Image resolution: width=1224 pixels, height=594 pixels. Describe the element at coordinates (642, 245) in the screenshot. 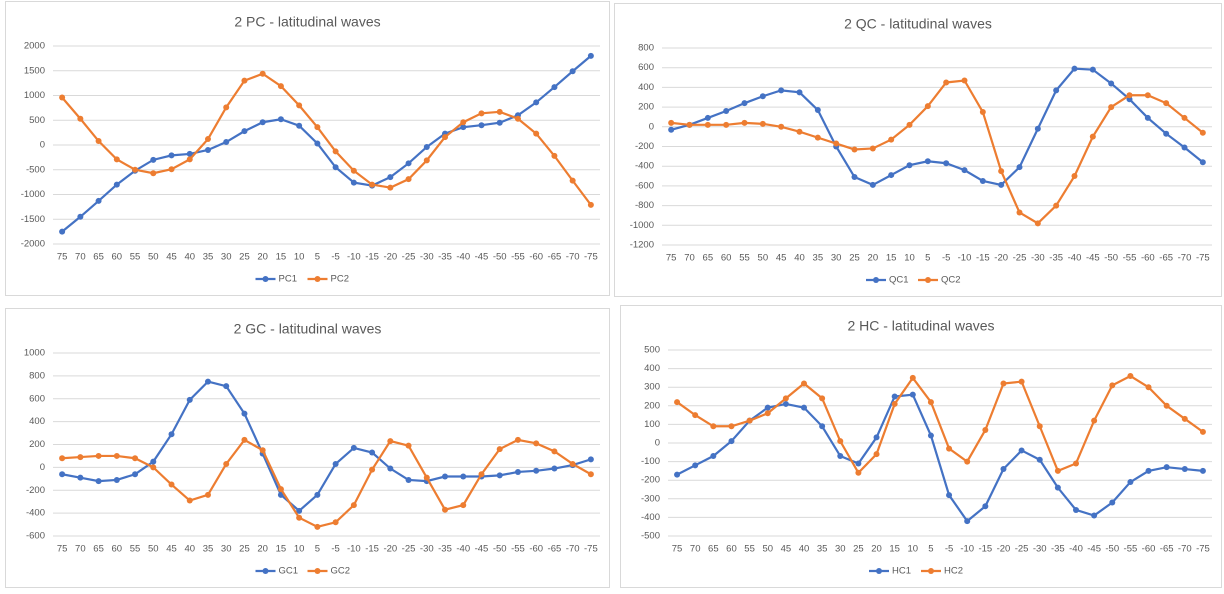

I see `y-tick-label: -1200` at that location.